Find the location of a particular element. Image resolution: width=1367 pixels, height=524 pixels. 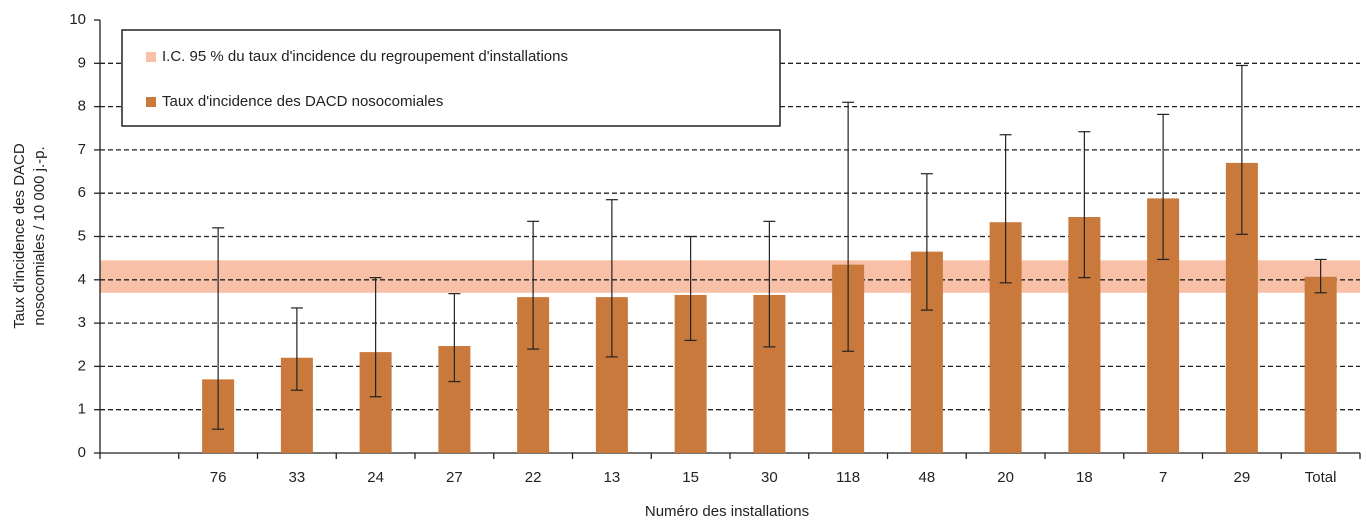

y-tick-label: 10 is located at coordinates (77, 19).